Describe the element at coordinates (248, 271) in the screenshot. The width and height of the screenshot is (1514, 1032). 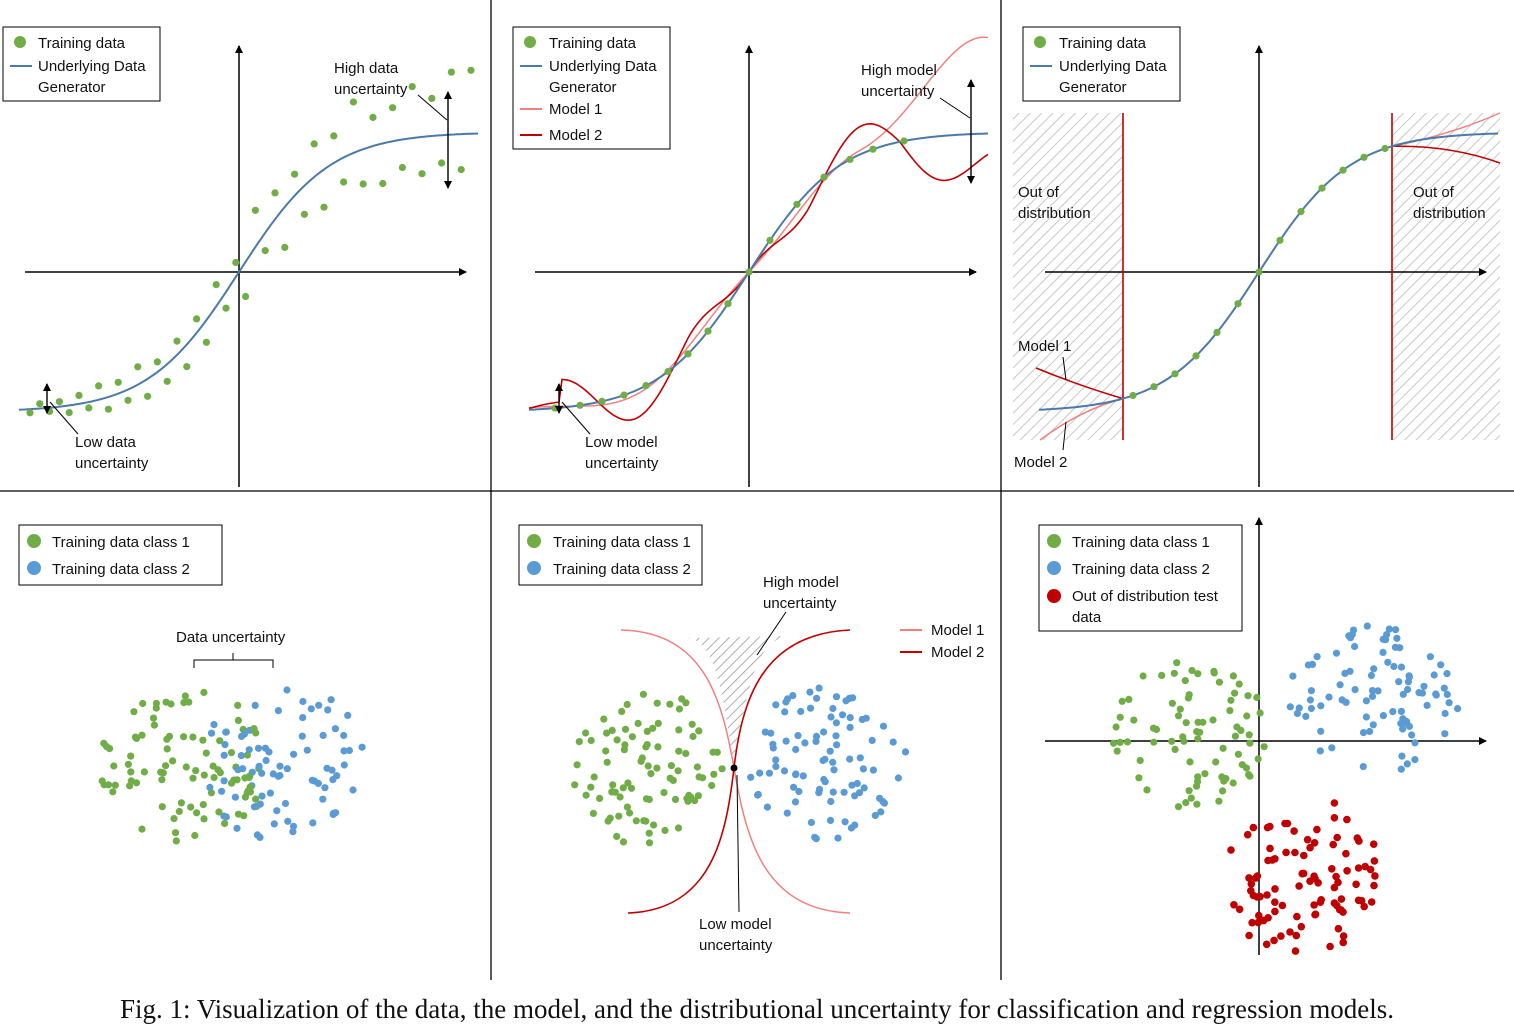
I see `underlying-generator-curve` at that location.